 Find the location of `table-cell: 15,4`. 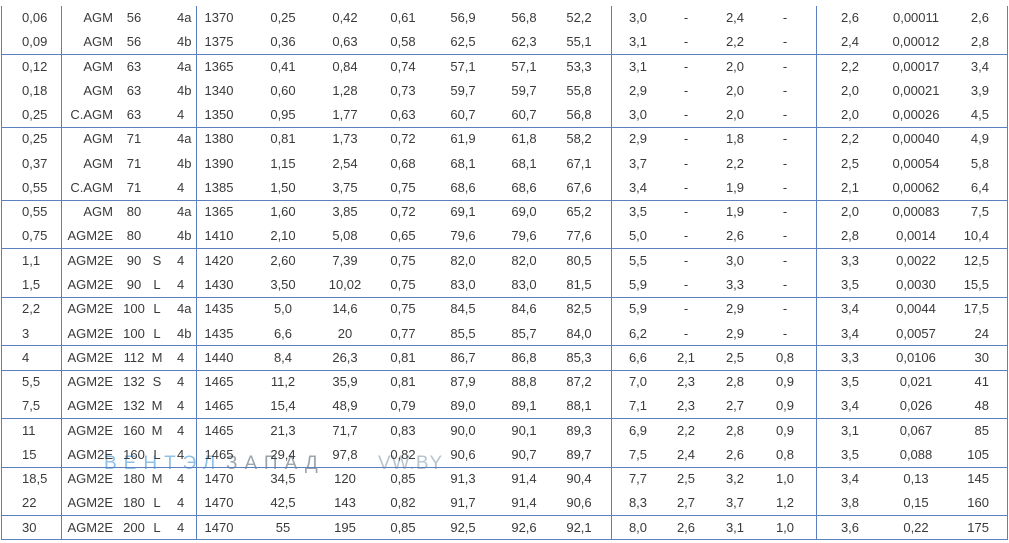

table-cell: 15,4 is located at coordinates (283, 406).